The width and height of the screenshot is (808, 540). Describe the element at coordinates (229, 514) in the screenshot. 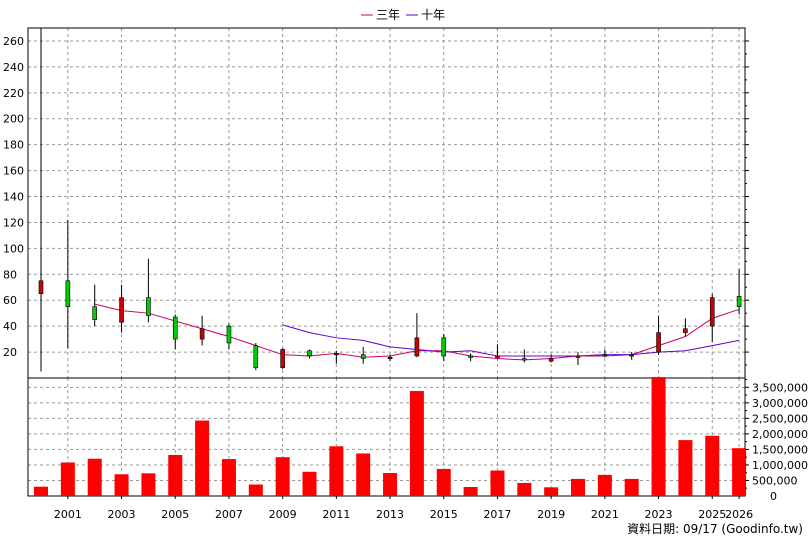

I see `x-tick-label: 2007` at that location.